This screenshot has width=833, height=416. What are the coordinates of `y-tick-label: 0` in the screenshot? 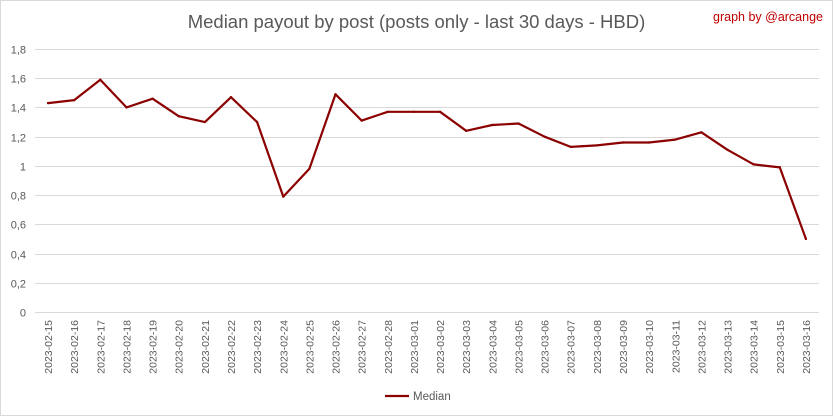 It's located at (23, 314).